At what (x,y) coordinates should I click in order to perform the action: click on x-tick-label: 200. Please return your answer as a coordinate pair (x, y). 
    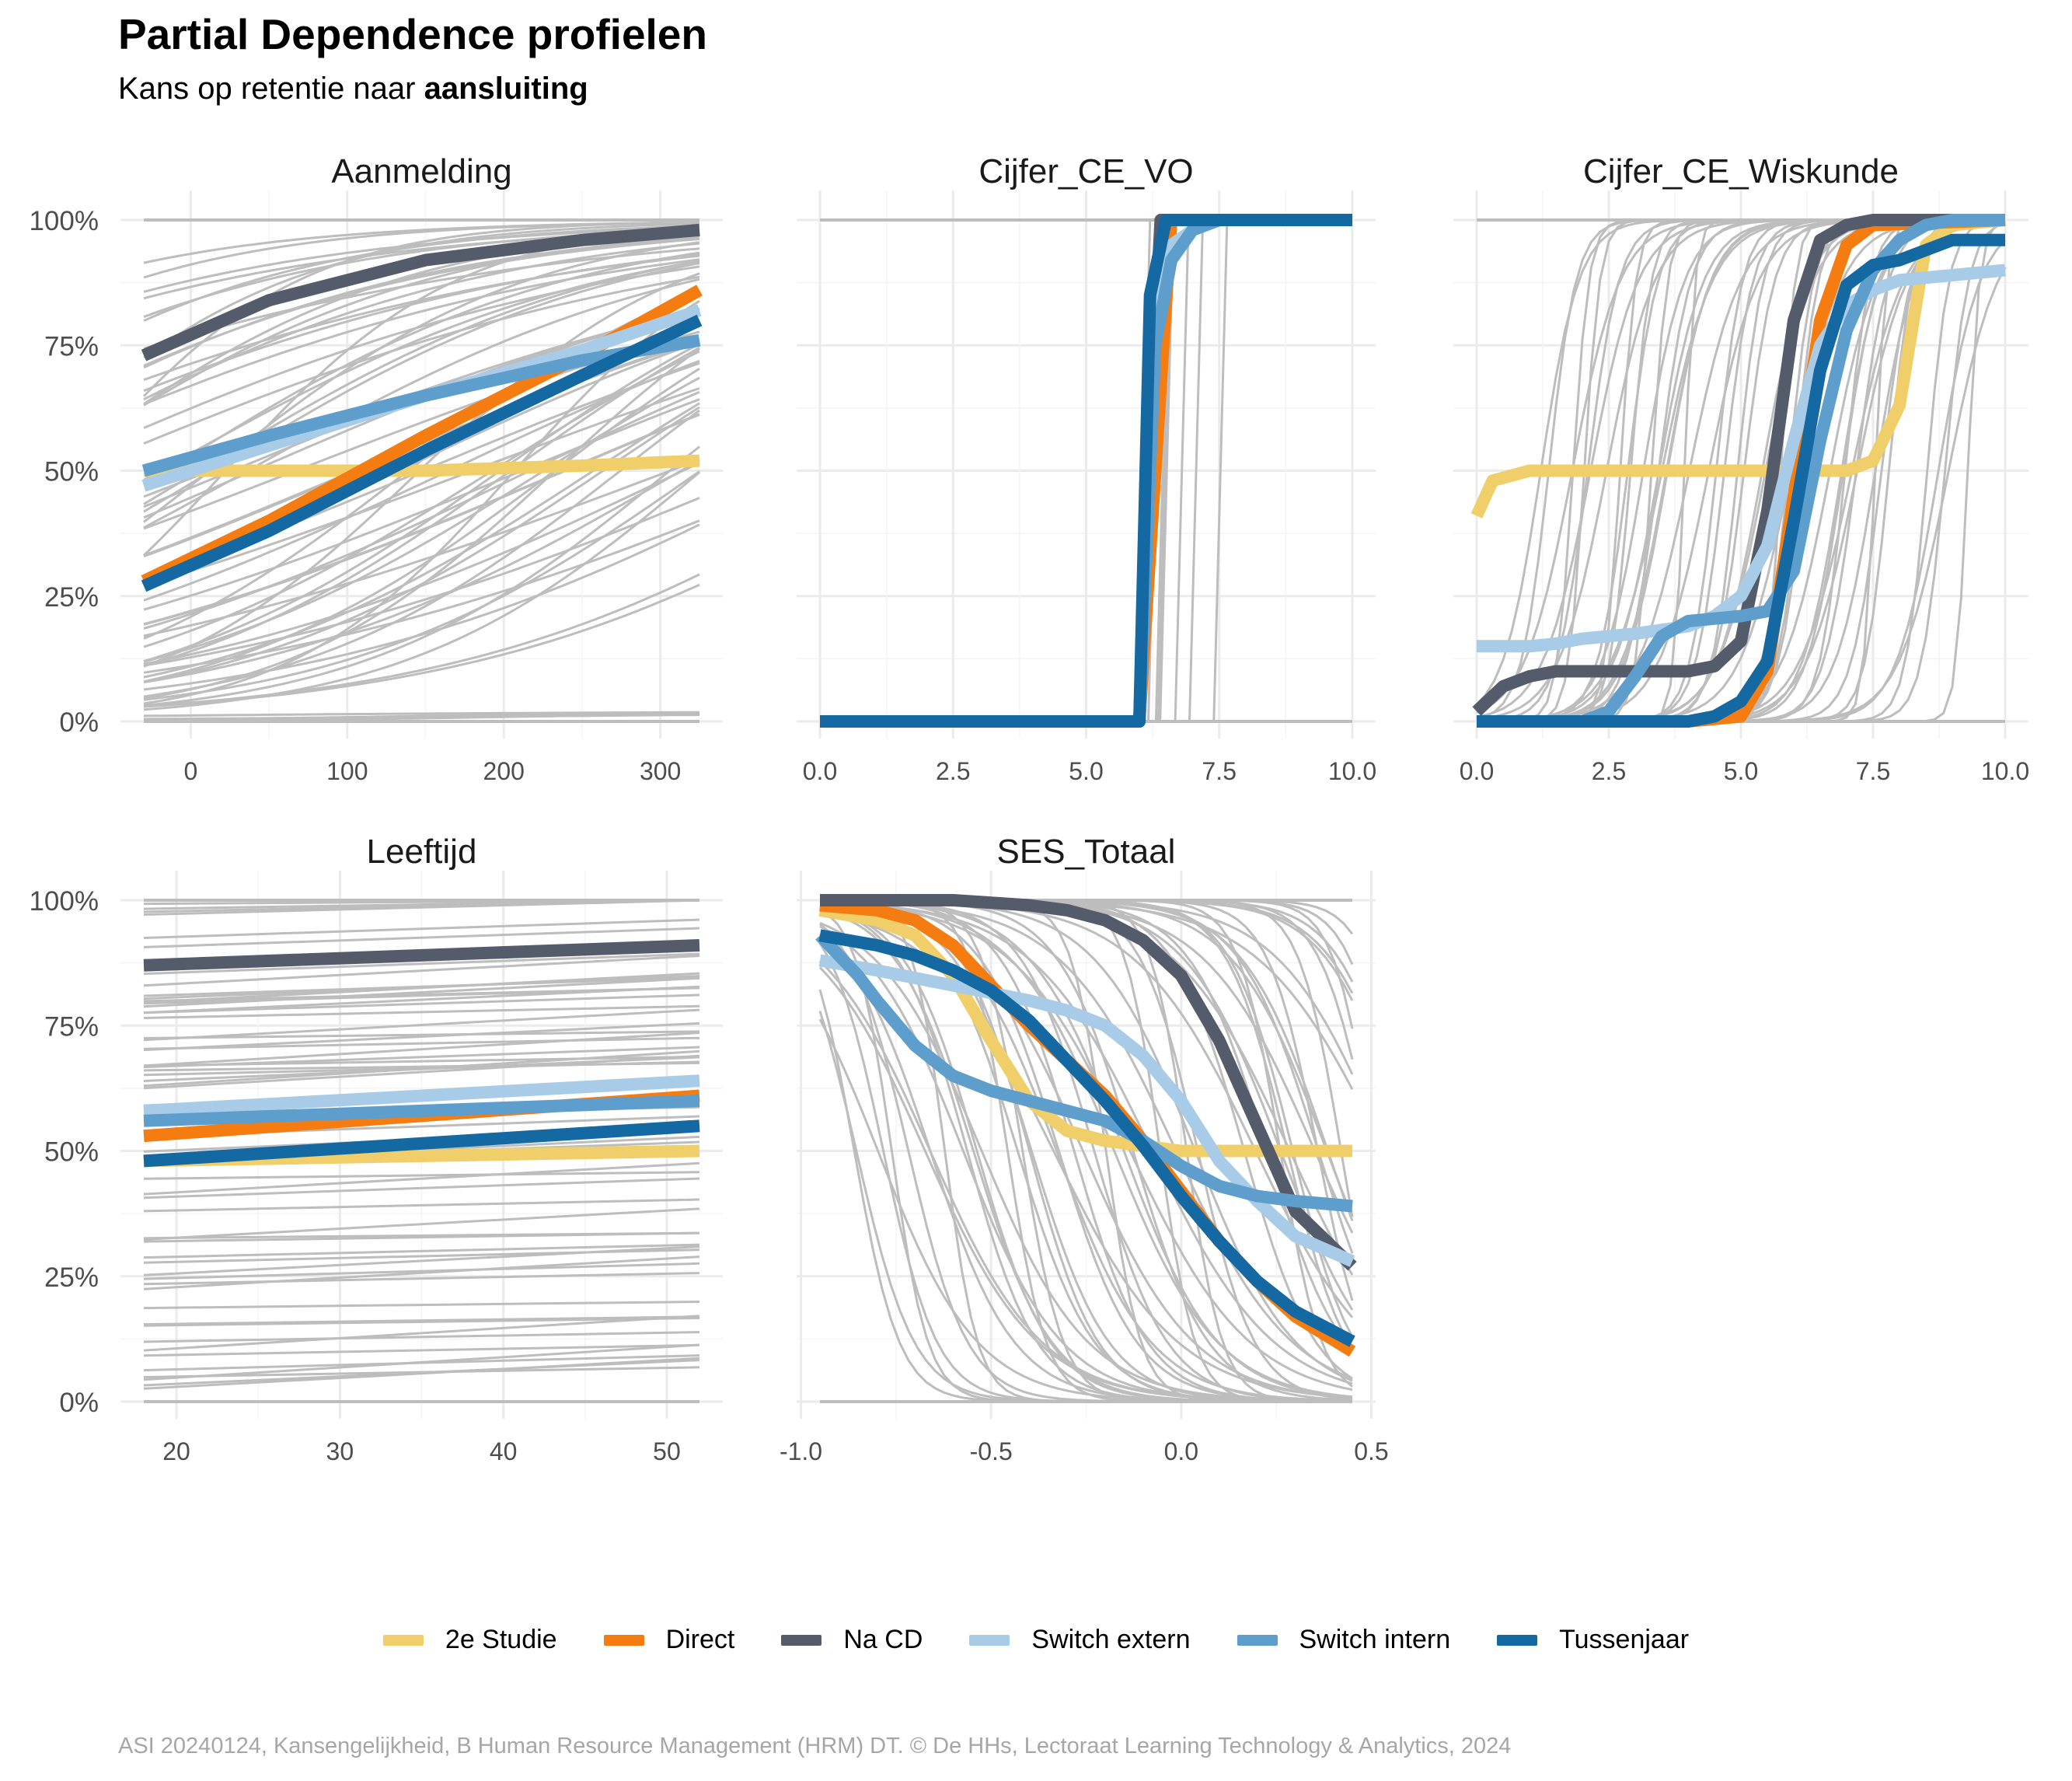
    Looking at the image, I should click on (504, 771).